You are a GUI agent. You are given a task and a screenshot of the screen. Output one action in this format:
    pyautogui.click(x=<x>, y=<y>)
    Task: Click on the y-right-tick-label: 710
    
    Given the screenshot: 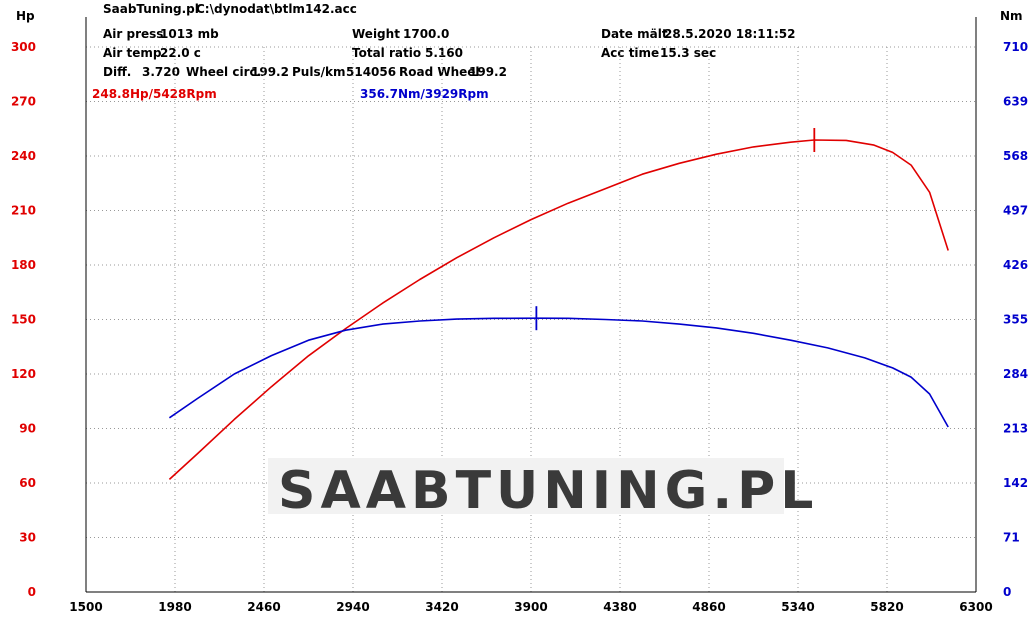 What is the action you would take?
    pyautogui.click(x=1015, y=47)
    